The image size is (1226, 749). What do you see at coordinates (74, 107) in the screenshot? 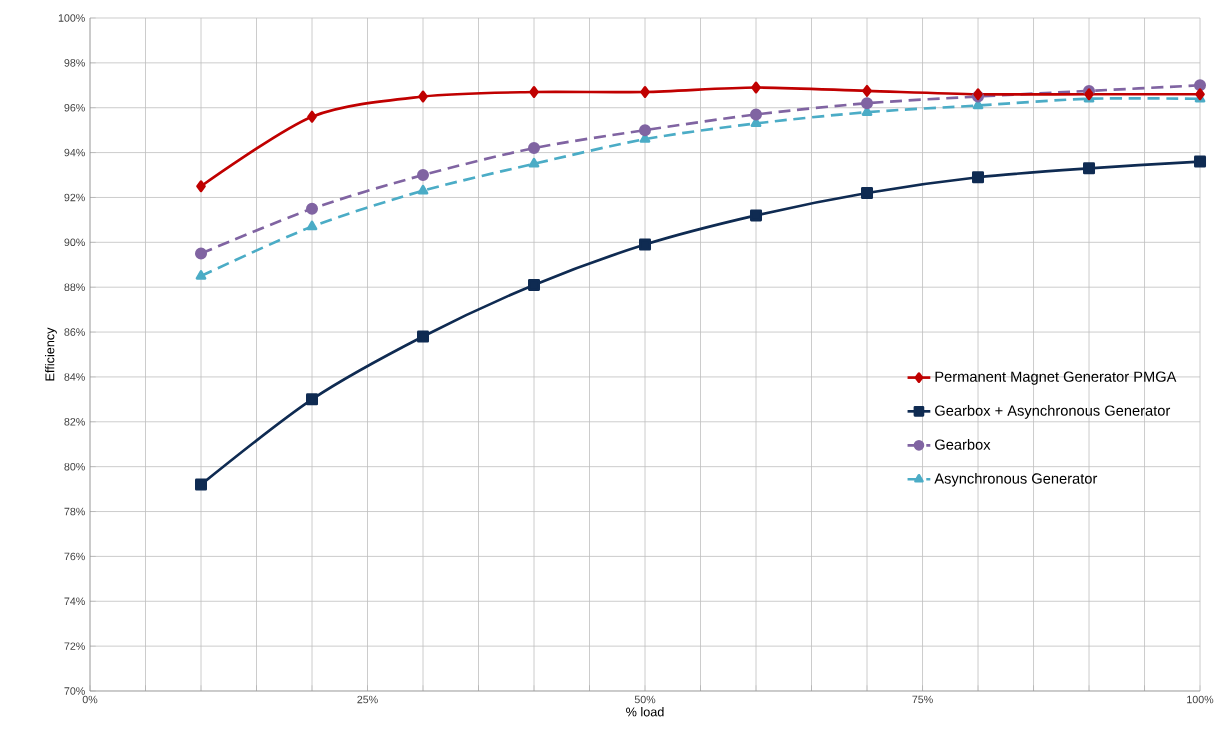
I see `y-tick-label: 96%` at bounding box center [74, 107].